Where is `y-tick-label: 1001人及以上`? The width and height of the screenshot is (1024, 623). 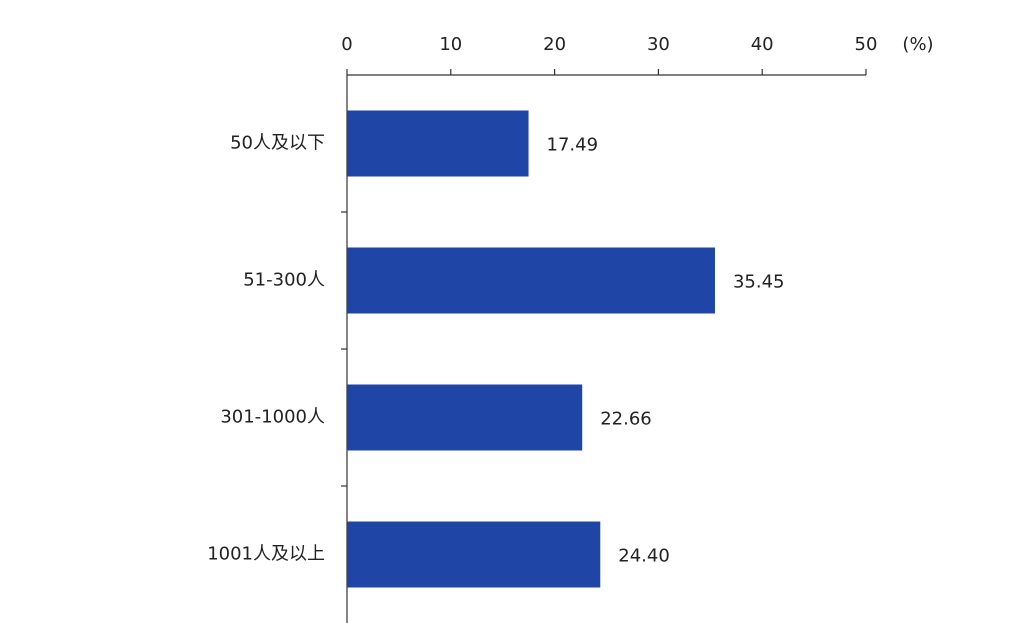 y-tick-label: 1001人及以上 is located at coordinates (266, 554).